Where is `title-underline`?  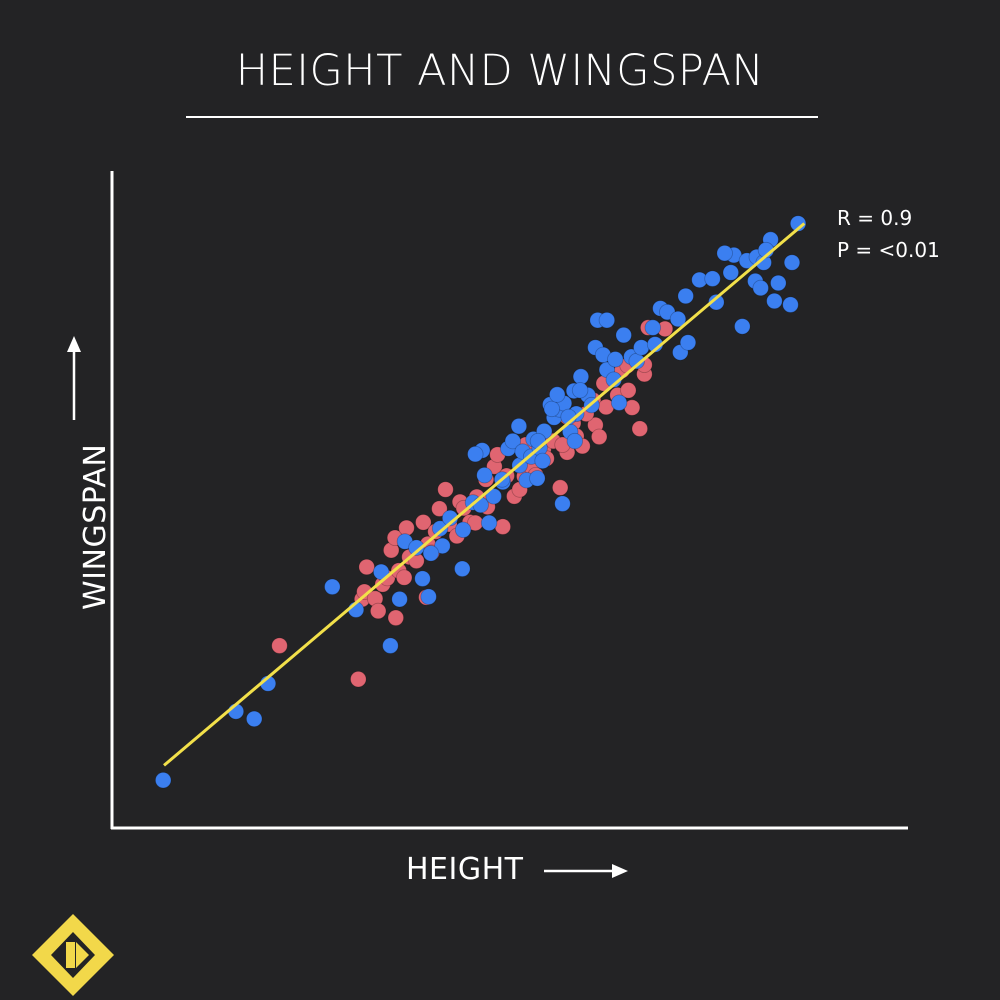 title-underline is located at coordinates (502, 117).